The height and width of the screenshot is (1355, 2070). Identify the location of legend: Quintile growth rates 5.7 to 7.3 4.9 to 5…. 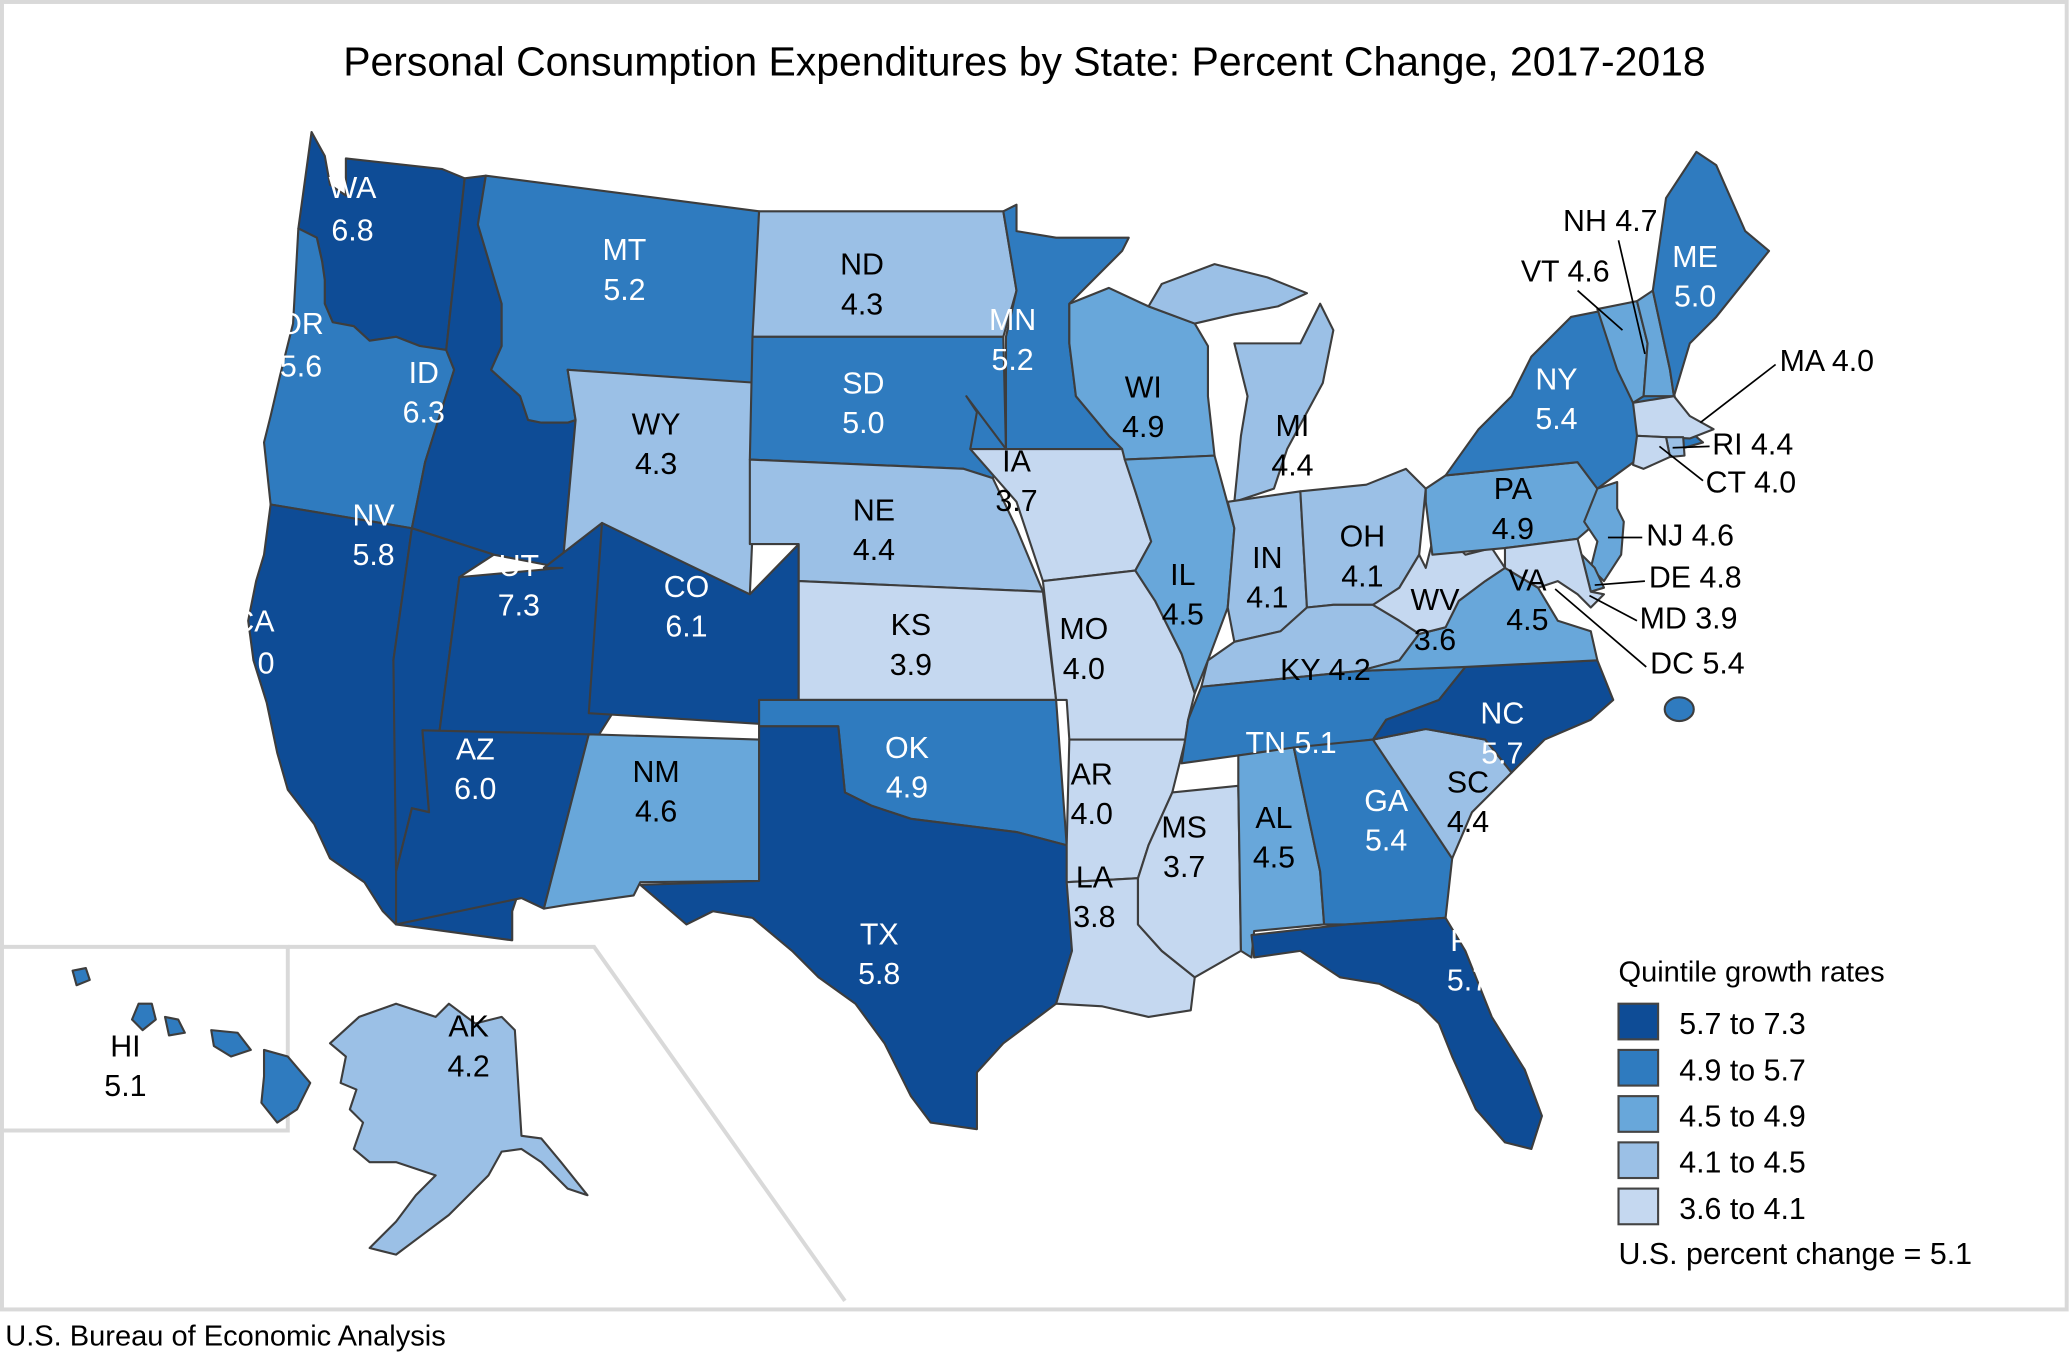
(1795, 1113).